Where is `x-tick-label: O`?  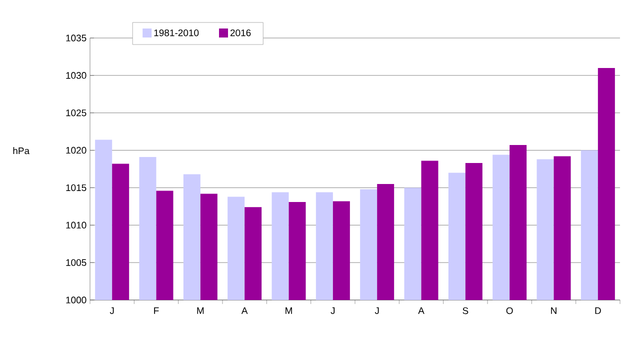
x-tick-label: O is located at coordinates (509, 310).